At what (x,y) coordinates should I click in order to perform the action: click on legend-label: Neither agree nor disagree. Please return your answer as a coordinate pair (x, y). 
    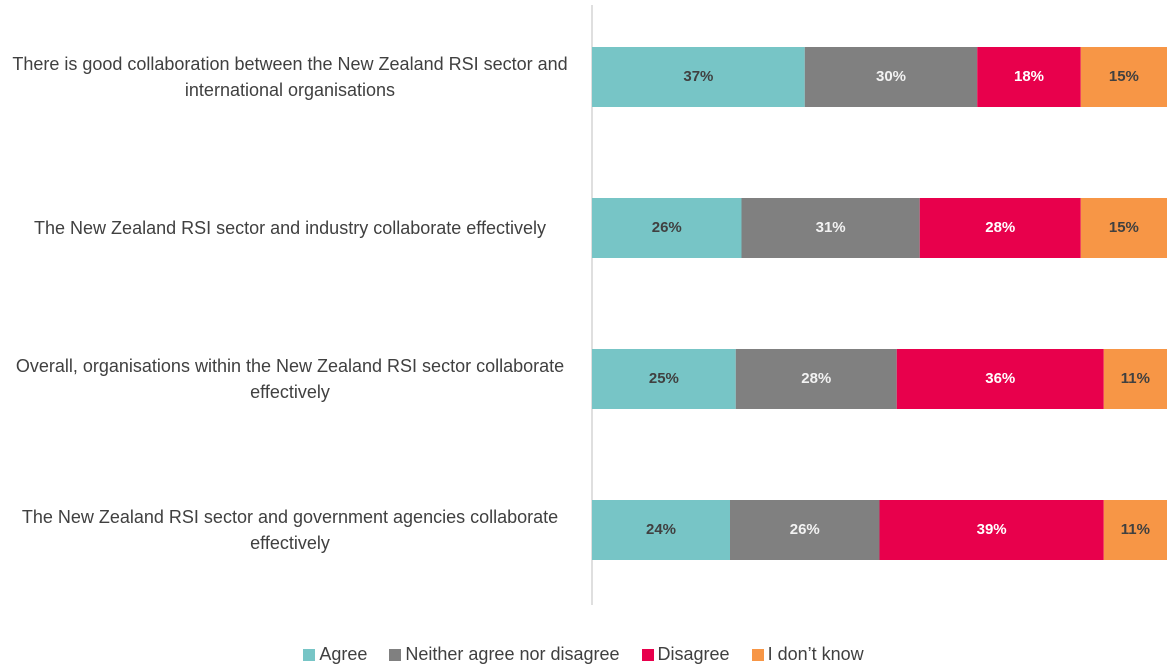
    Looking at the image, I should click on (512, 654).